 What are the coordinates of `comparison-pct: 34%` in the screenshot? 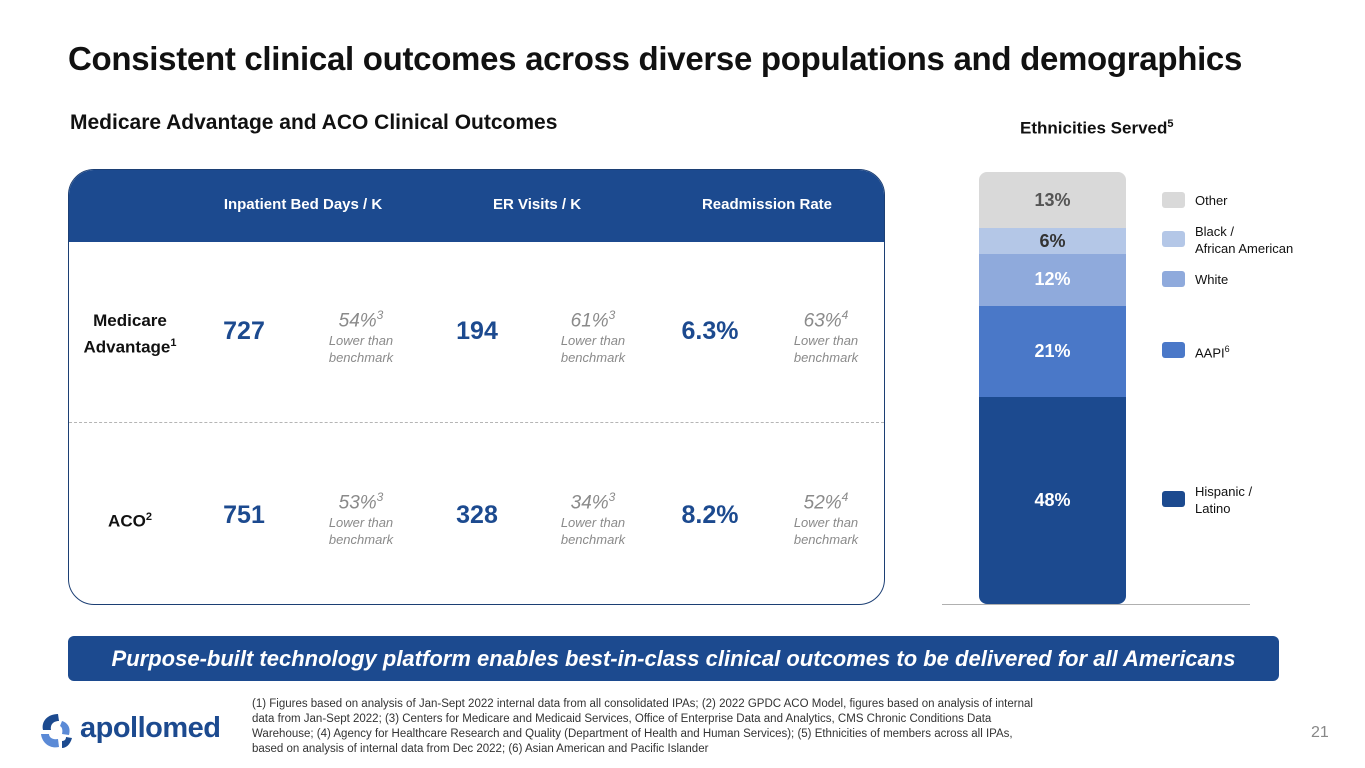 It's located at (589, 503).